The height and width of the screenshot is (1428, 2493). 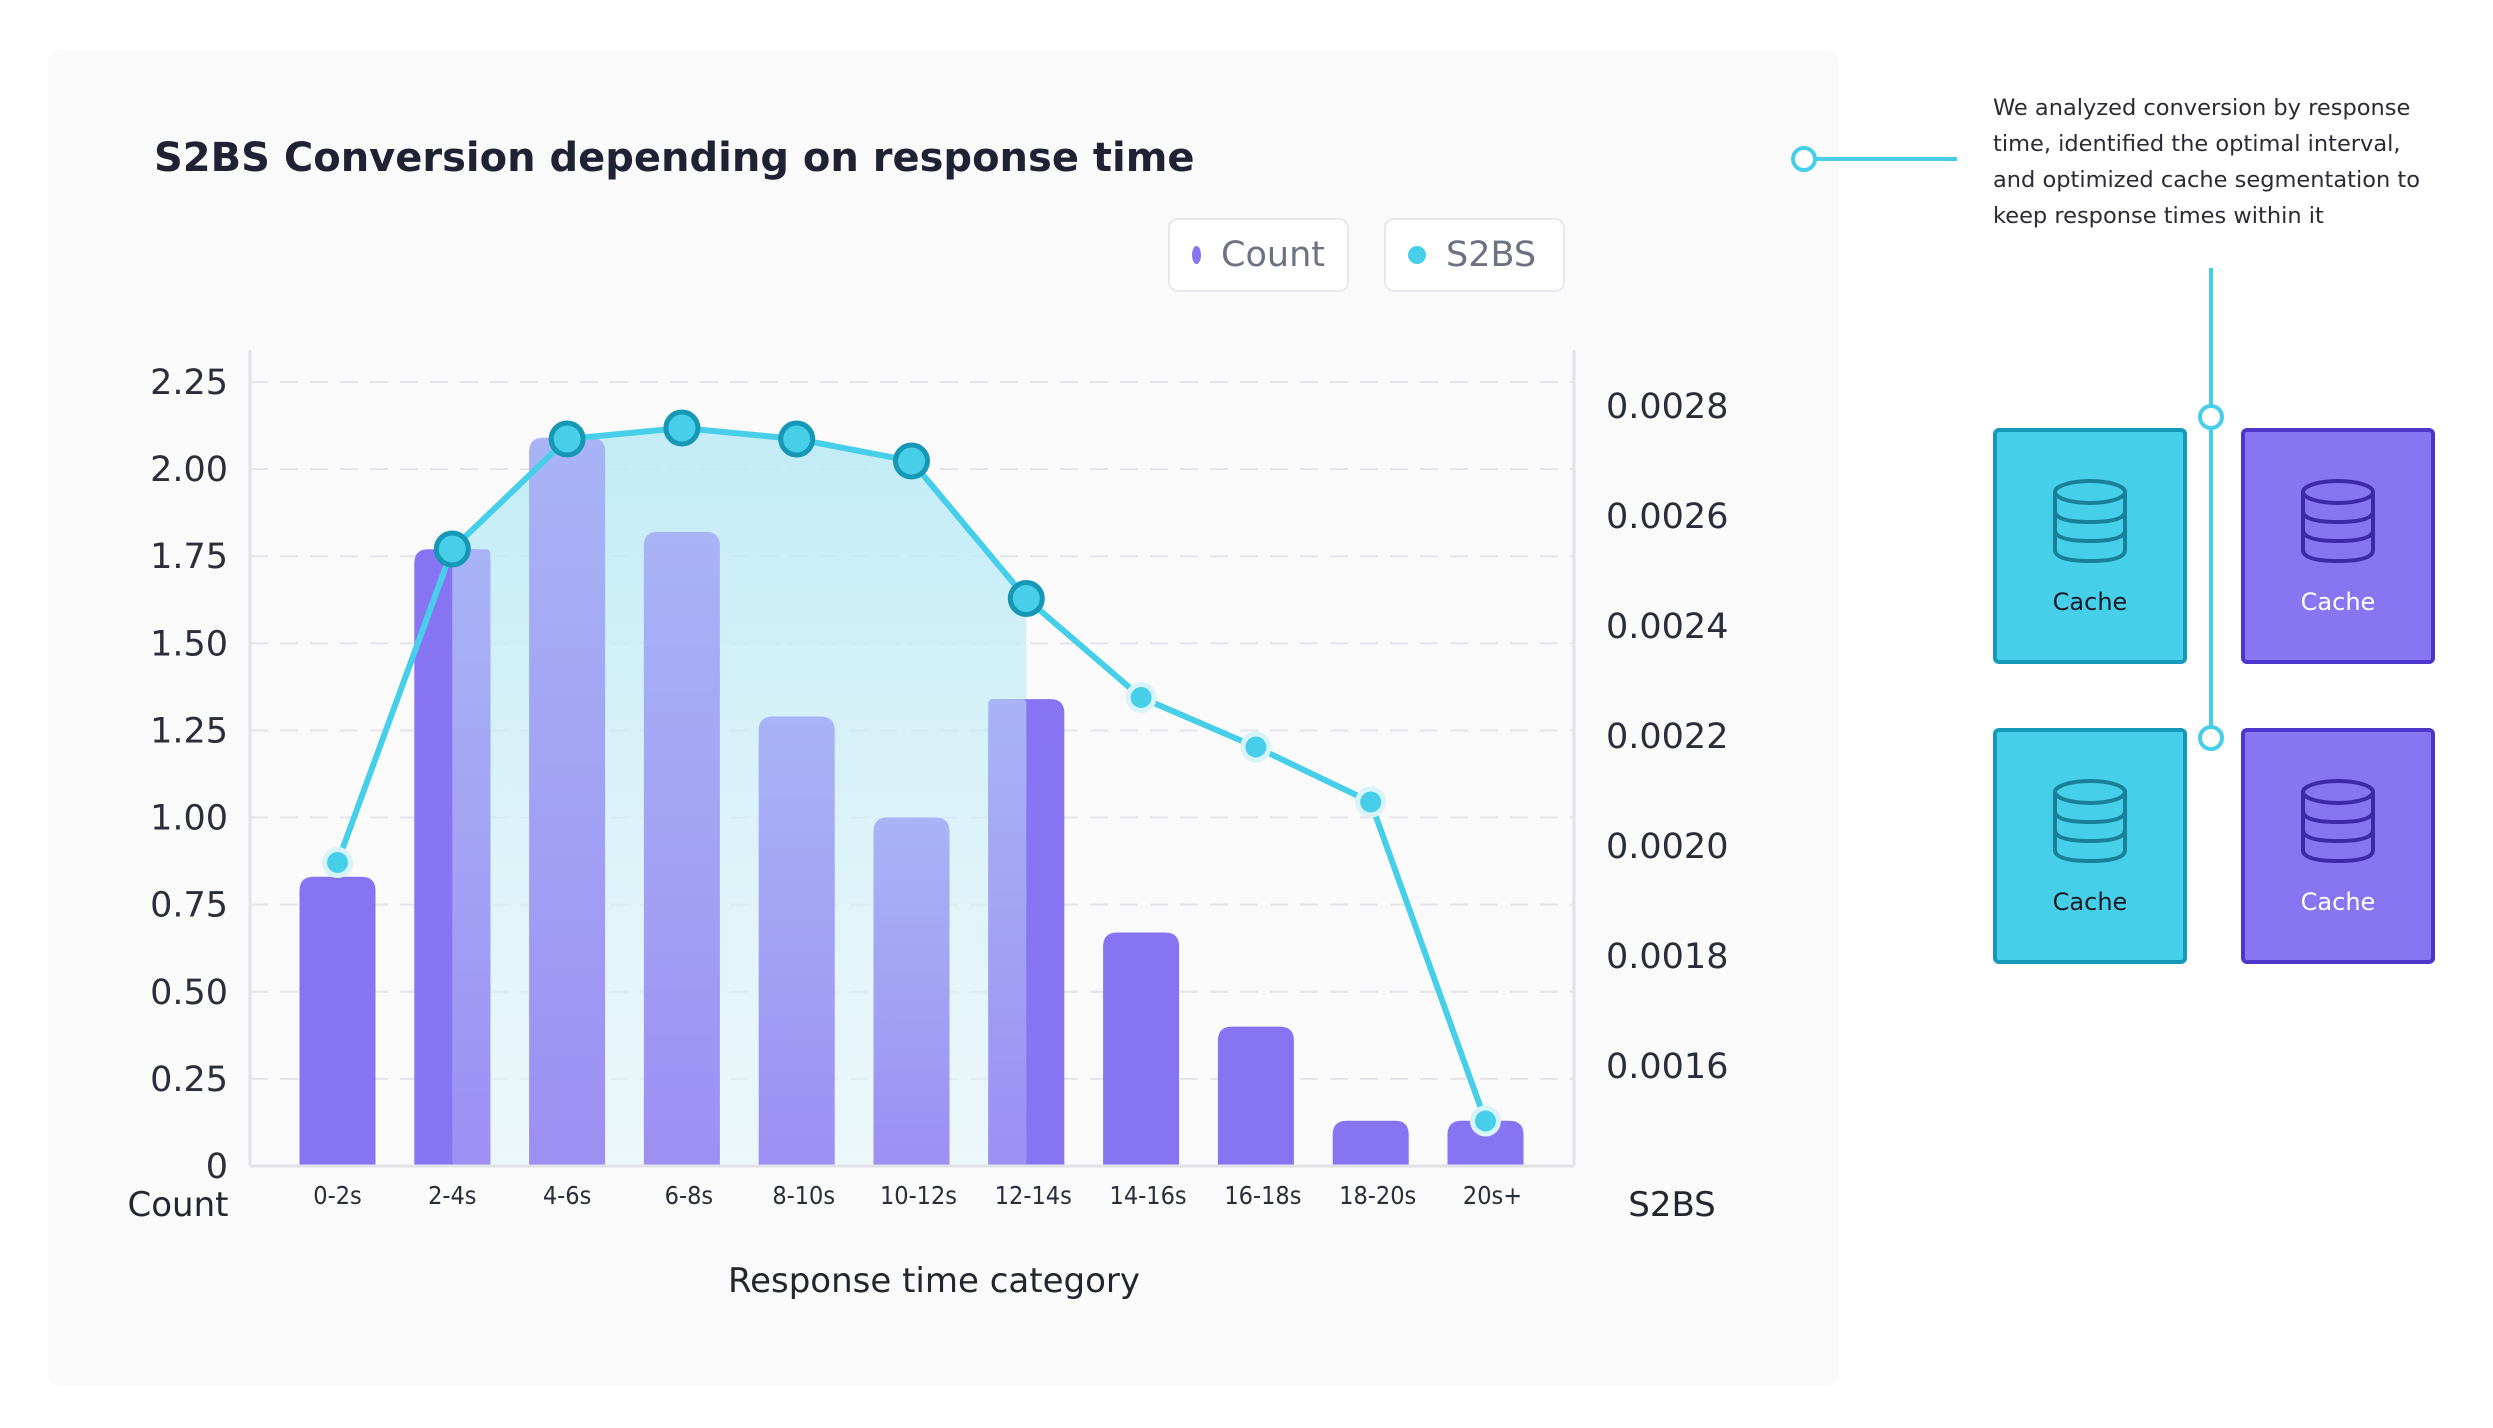 What do you see at coordinates (689, 1195) in the screenshot?
I see `x-tick-label: 6-8s` at bounding box center [689, 1195].